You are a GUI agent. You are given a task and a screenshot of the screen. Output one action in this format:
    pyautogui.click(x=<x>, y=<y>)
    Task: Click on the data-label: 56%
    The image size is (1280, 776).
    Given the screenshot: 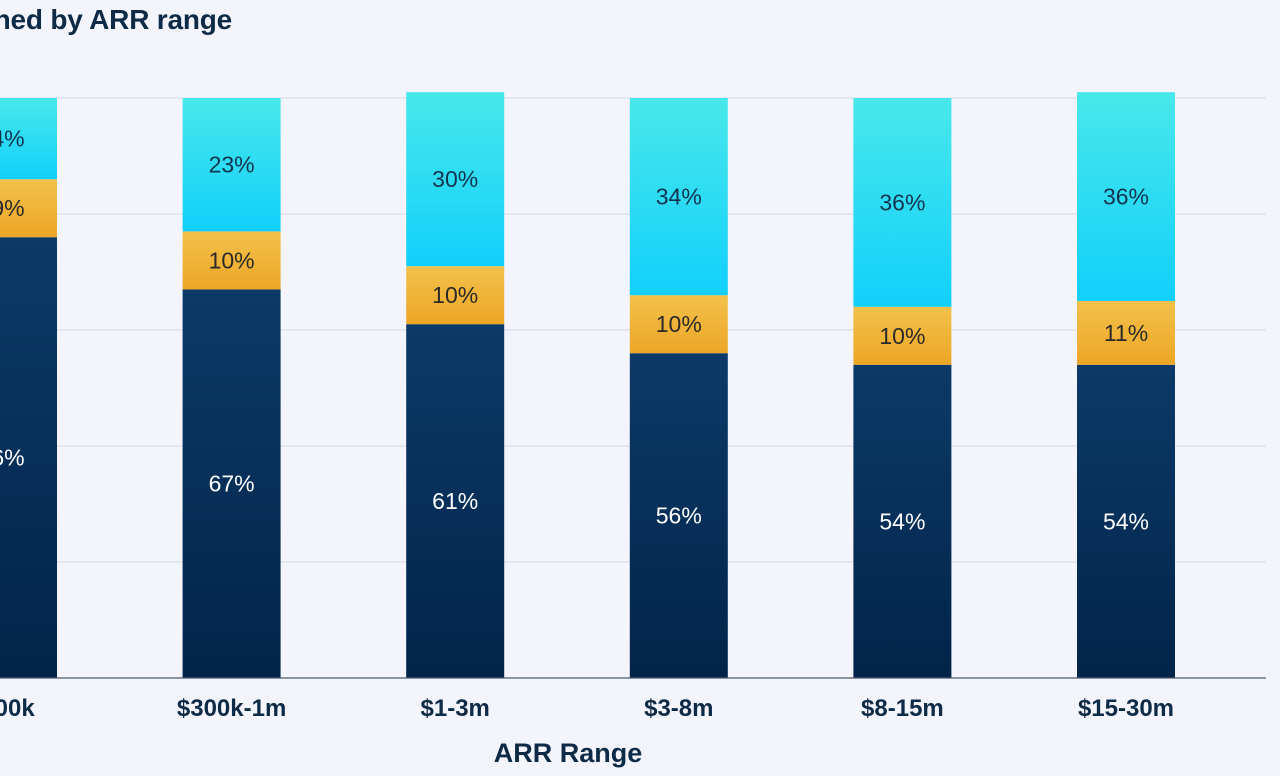 What is the action you would take?
    pyautogui.click(x=679, y=516)
    